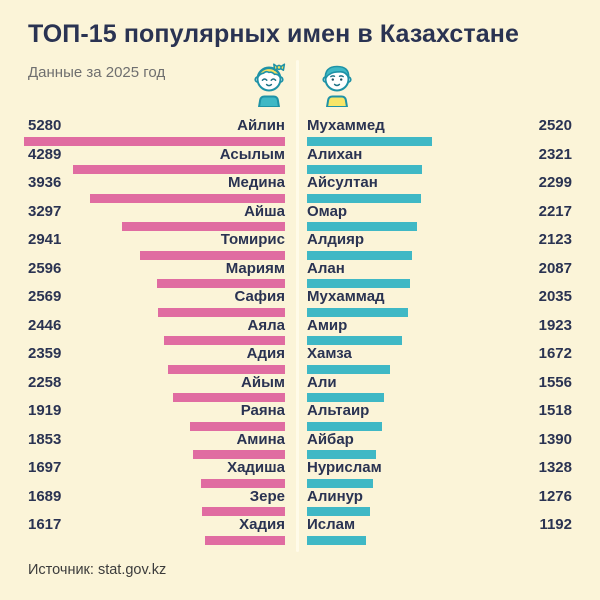 This screenshot has height=600, width=600. Describe the element at coordinates (342, 182) in the screenshot. I see `name-label: Айсултан` at that location.